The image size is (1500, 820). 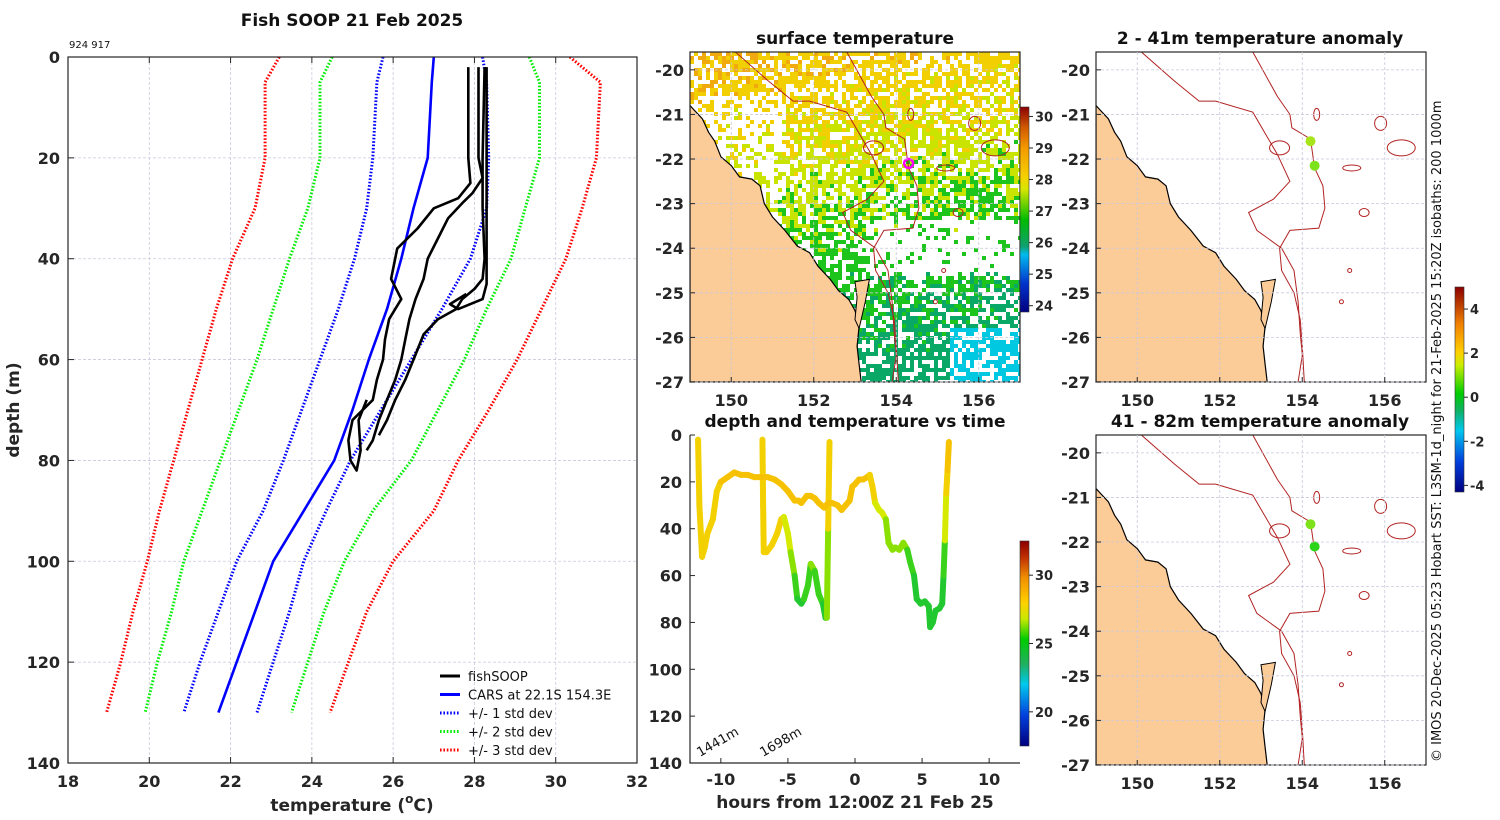 What do you see at coordinates (1289, 600) in the screenshot?
I see `isobath-1000m` at bounding box center [1289, 600].